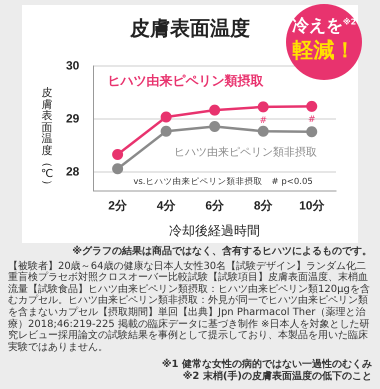  What do you see at coordinates (277, 376) in the screenshot?
I see `text: ※2 末梢(手)の皮膚表面温度の低下のこと` at bounding box center [277, 376].